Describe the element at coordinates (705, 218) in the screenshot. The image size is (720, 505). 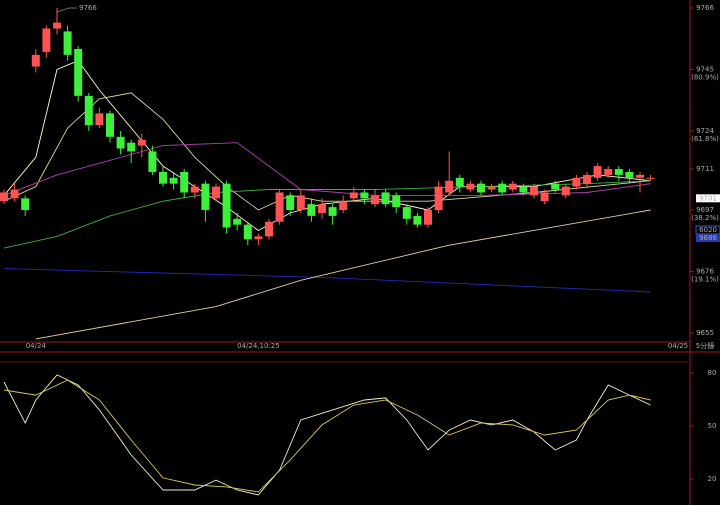
I see `fib-label: (38.2%)` at that location.